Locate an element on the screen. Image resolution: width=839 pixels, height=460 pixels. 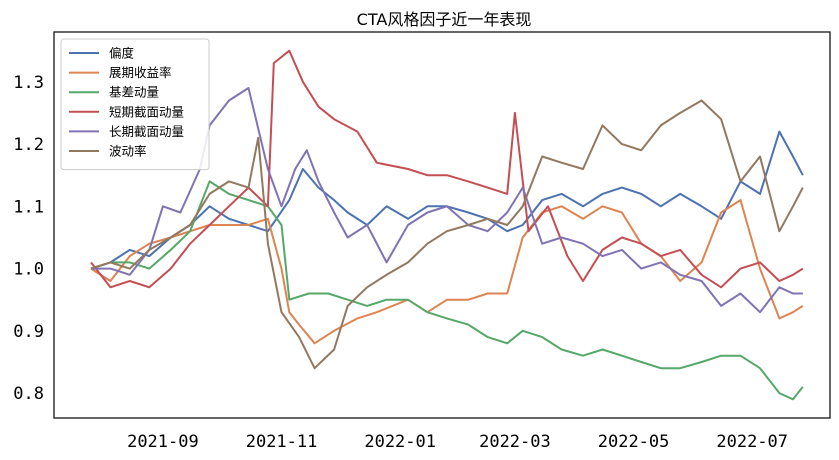
y-tick-label: 1.2 is located at coordinates (28, 145).